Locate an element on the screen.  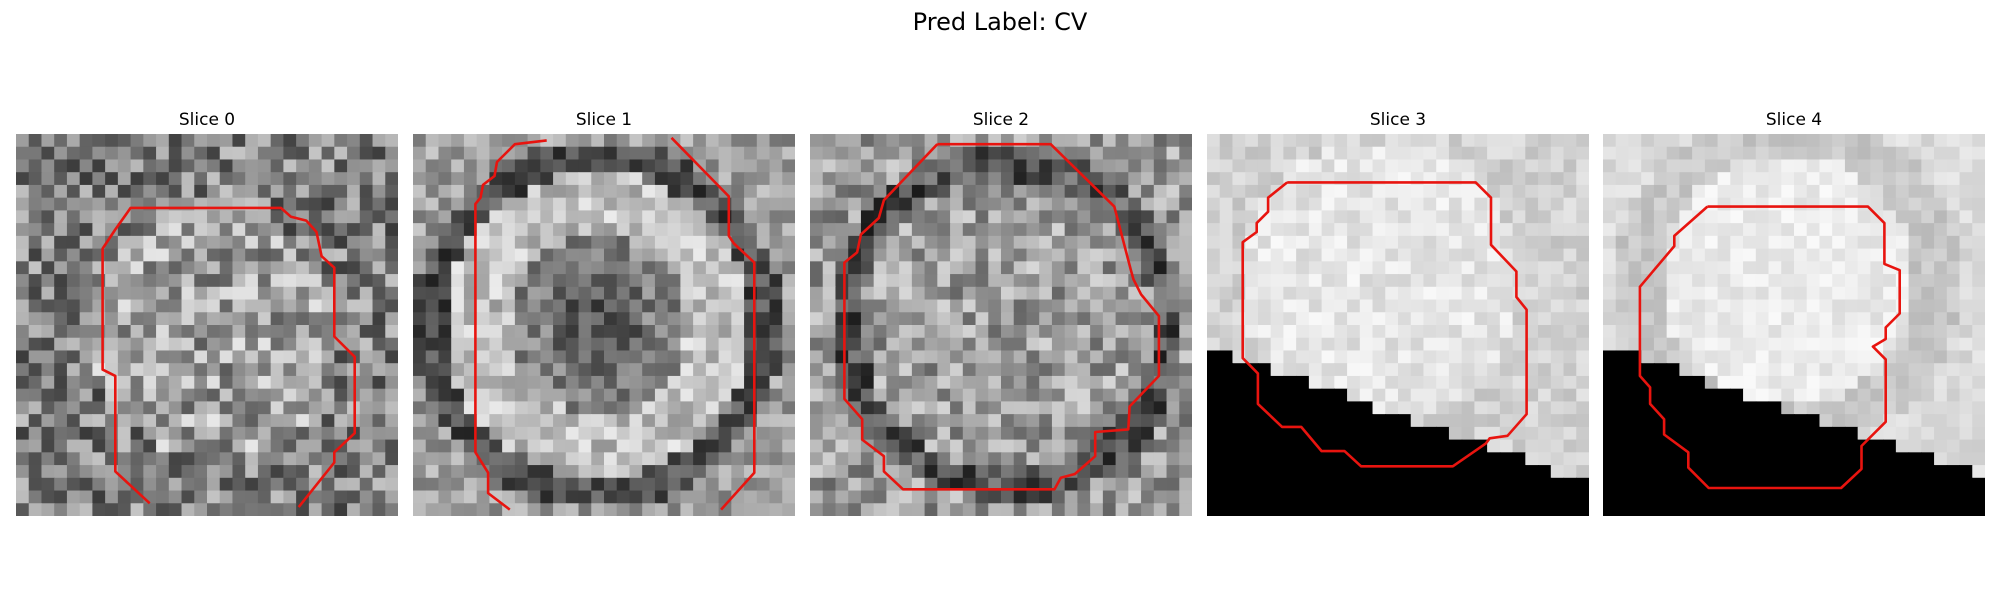
slice-title-3: Slice 3 is located at coordinates (1398, 120).